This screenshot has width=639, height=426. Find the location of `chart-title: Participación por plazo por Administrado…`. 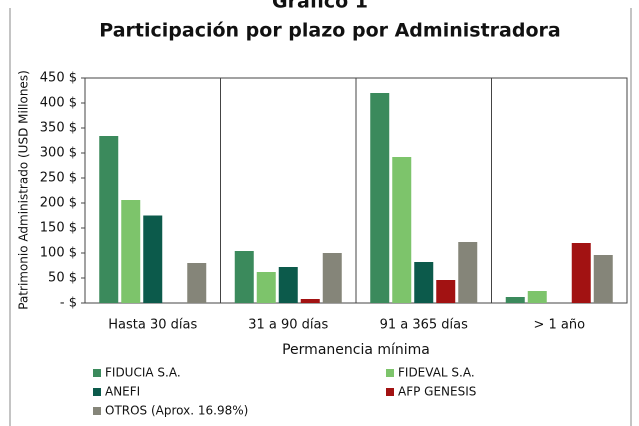

chart-title: Participación por plazo por Administrado… is located at coordinates (329, 31).